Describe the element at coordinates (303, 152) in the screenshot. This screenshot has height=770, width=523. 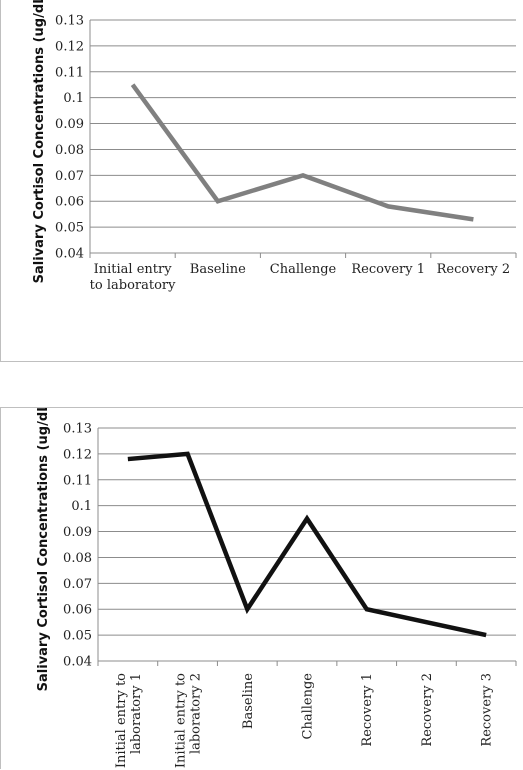
I see `series-line` at that location.